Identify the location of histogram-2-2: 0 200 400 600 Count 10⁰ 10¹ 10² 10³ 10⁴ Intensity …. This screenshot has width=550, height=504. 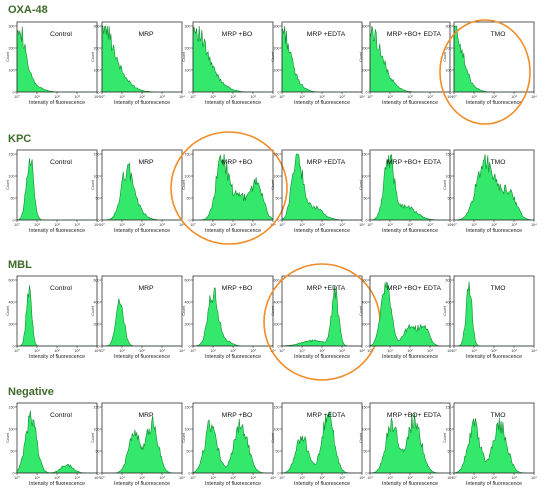
(229, 317).